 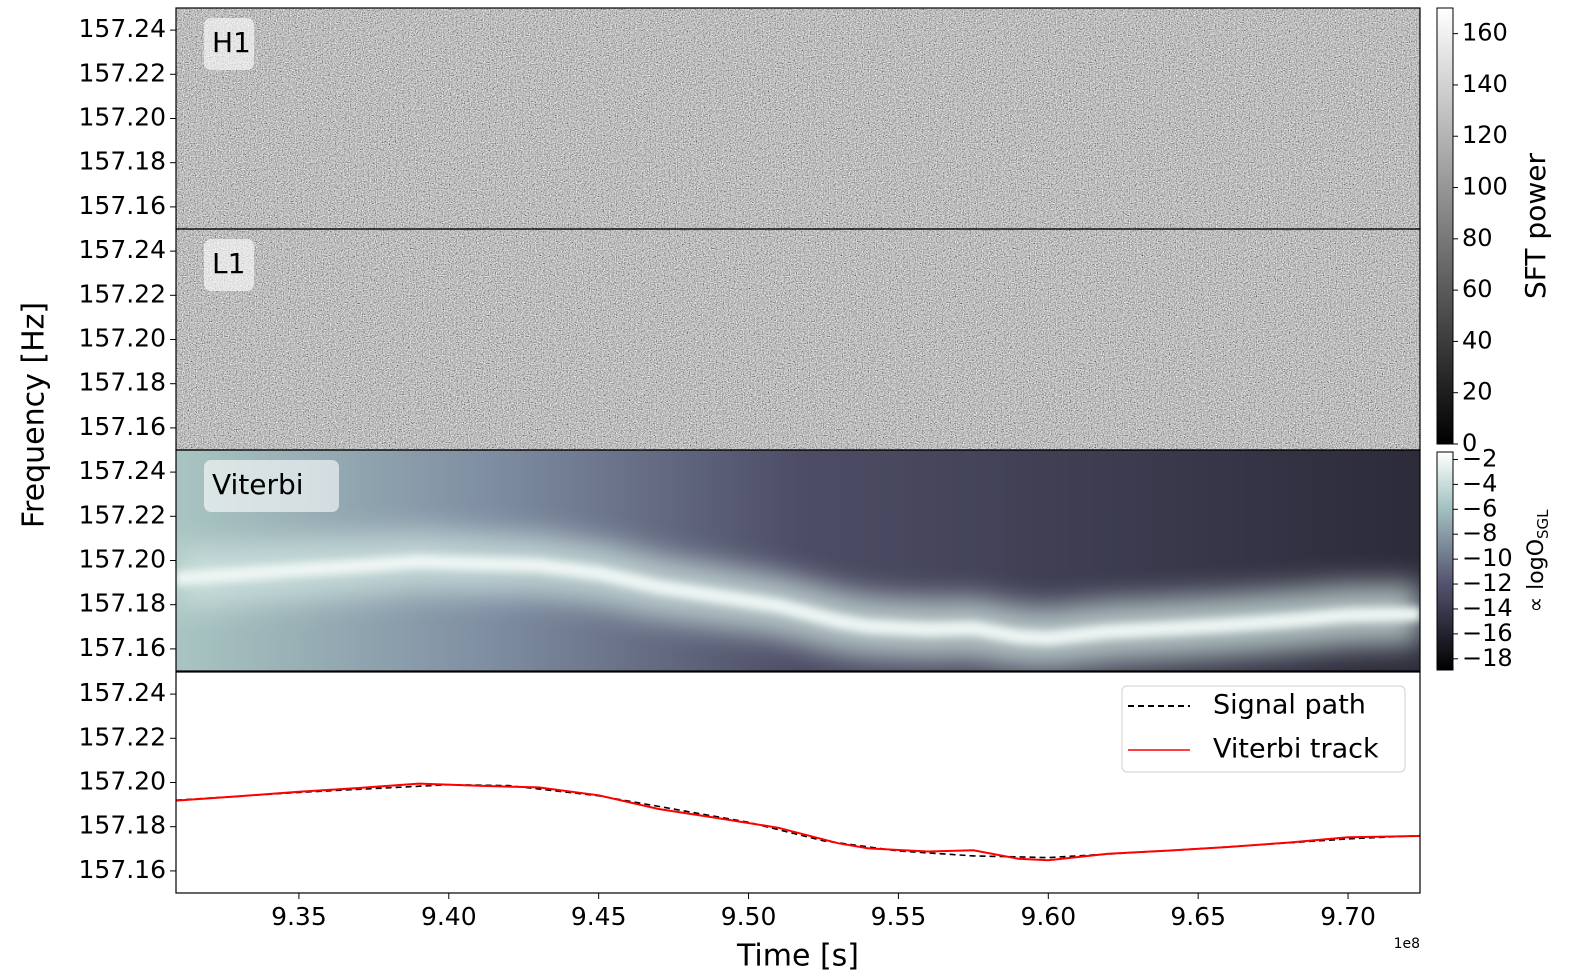 What do you see at coordinates (231, 42) in the screenshot?
I see `panel-label: H1` at bounding box center [231, 42].